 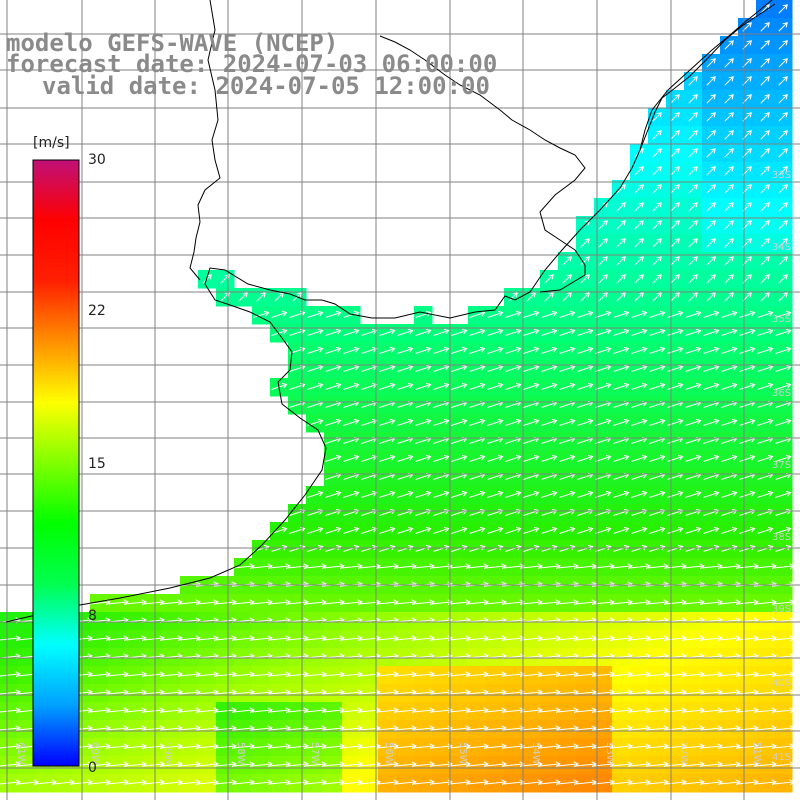 What do you see at coordinates (781, 465) in the screenshot?
I see `latitude-label: 37S` at bounding box center [781, 465].